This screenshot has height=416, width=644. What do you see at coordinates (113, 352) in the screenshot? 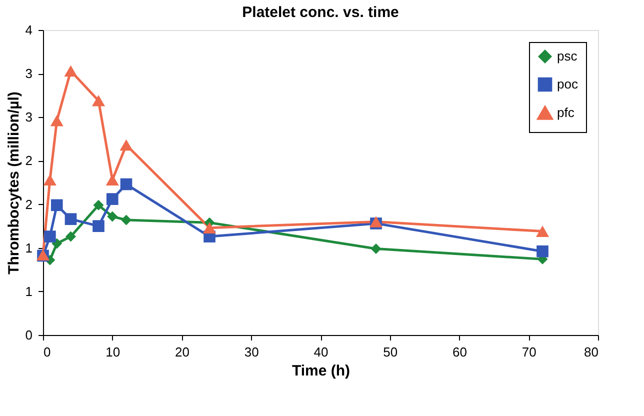
I see `x-tick-label: 10` at bounding box center [113, 352].